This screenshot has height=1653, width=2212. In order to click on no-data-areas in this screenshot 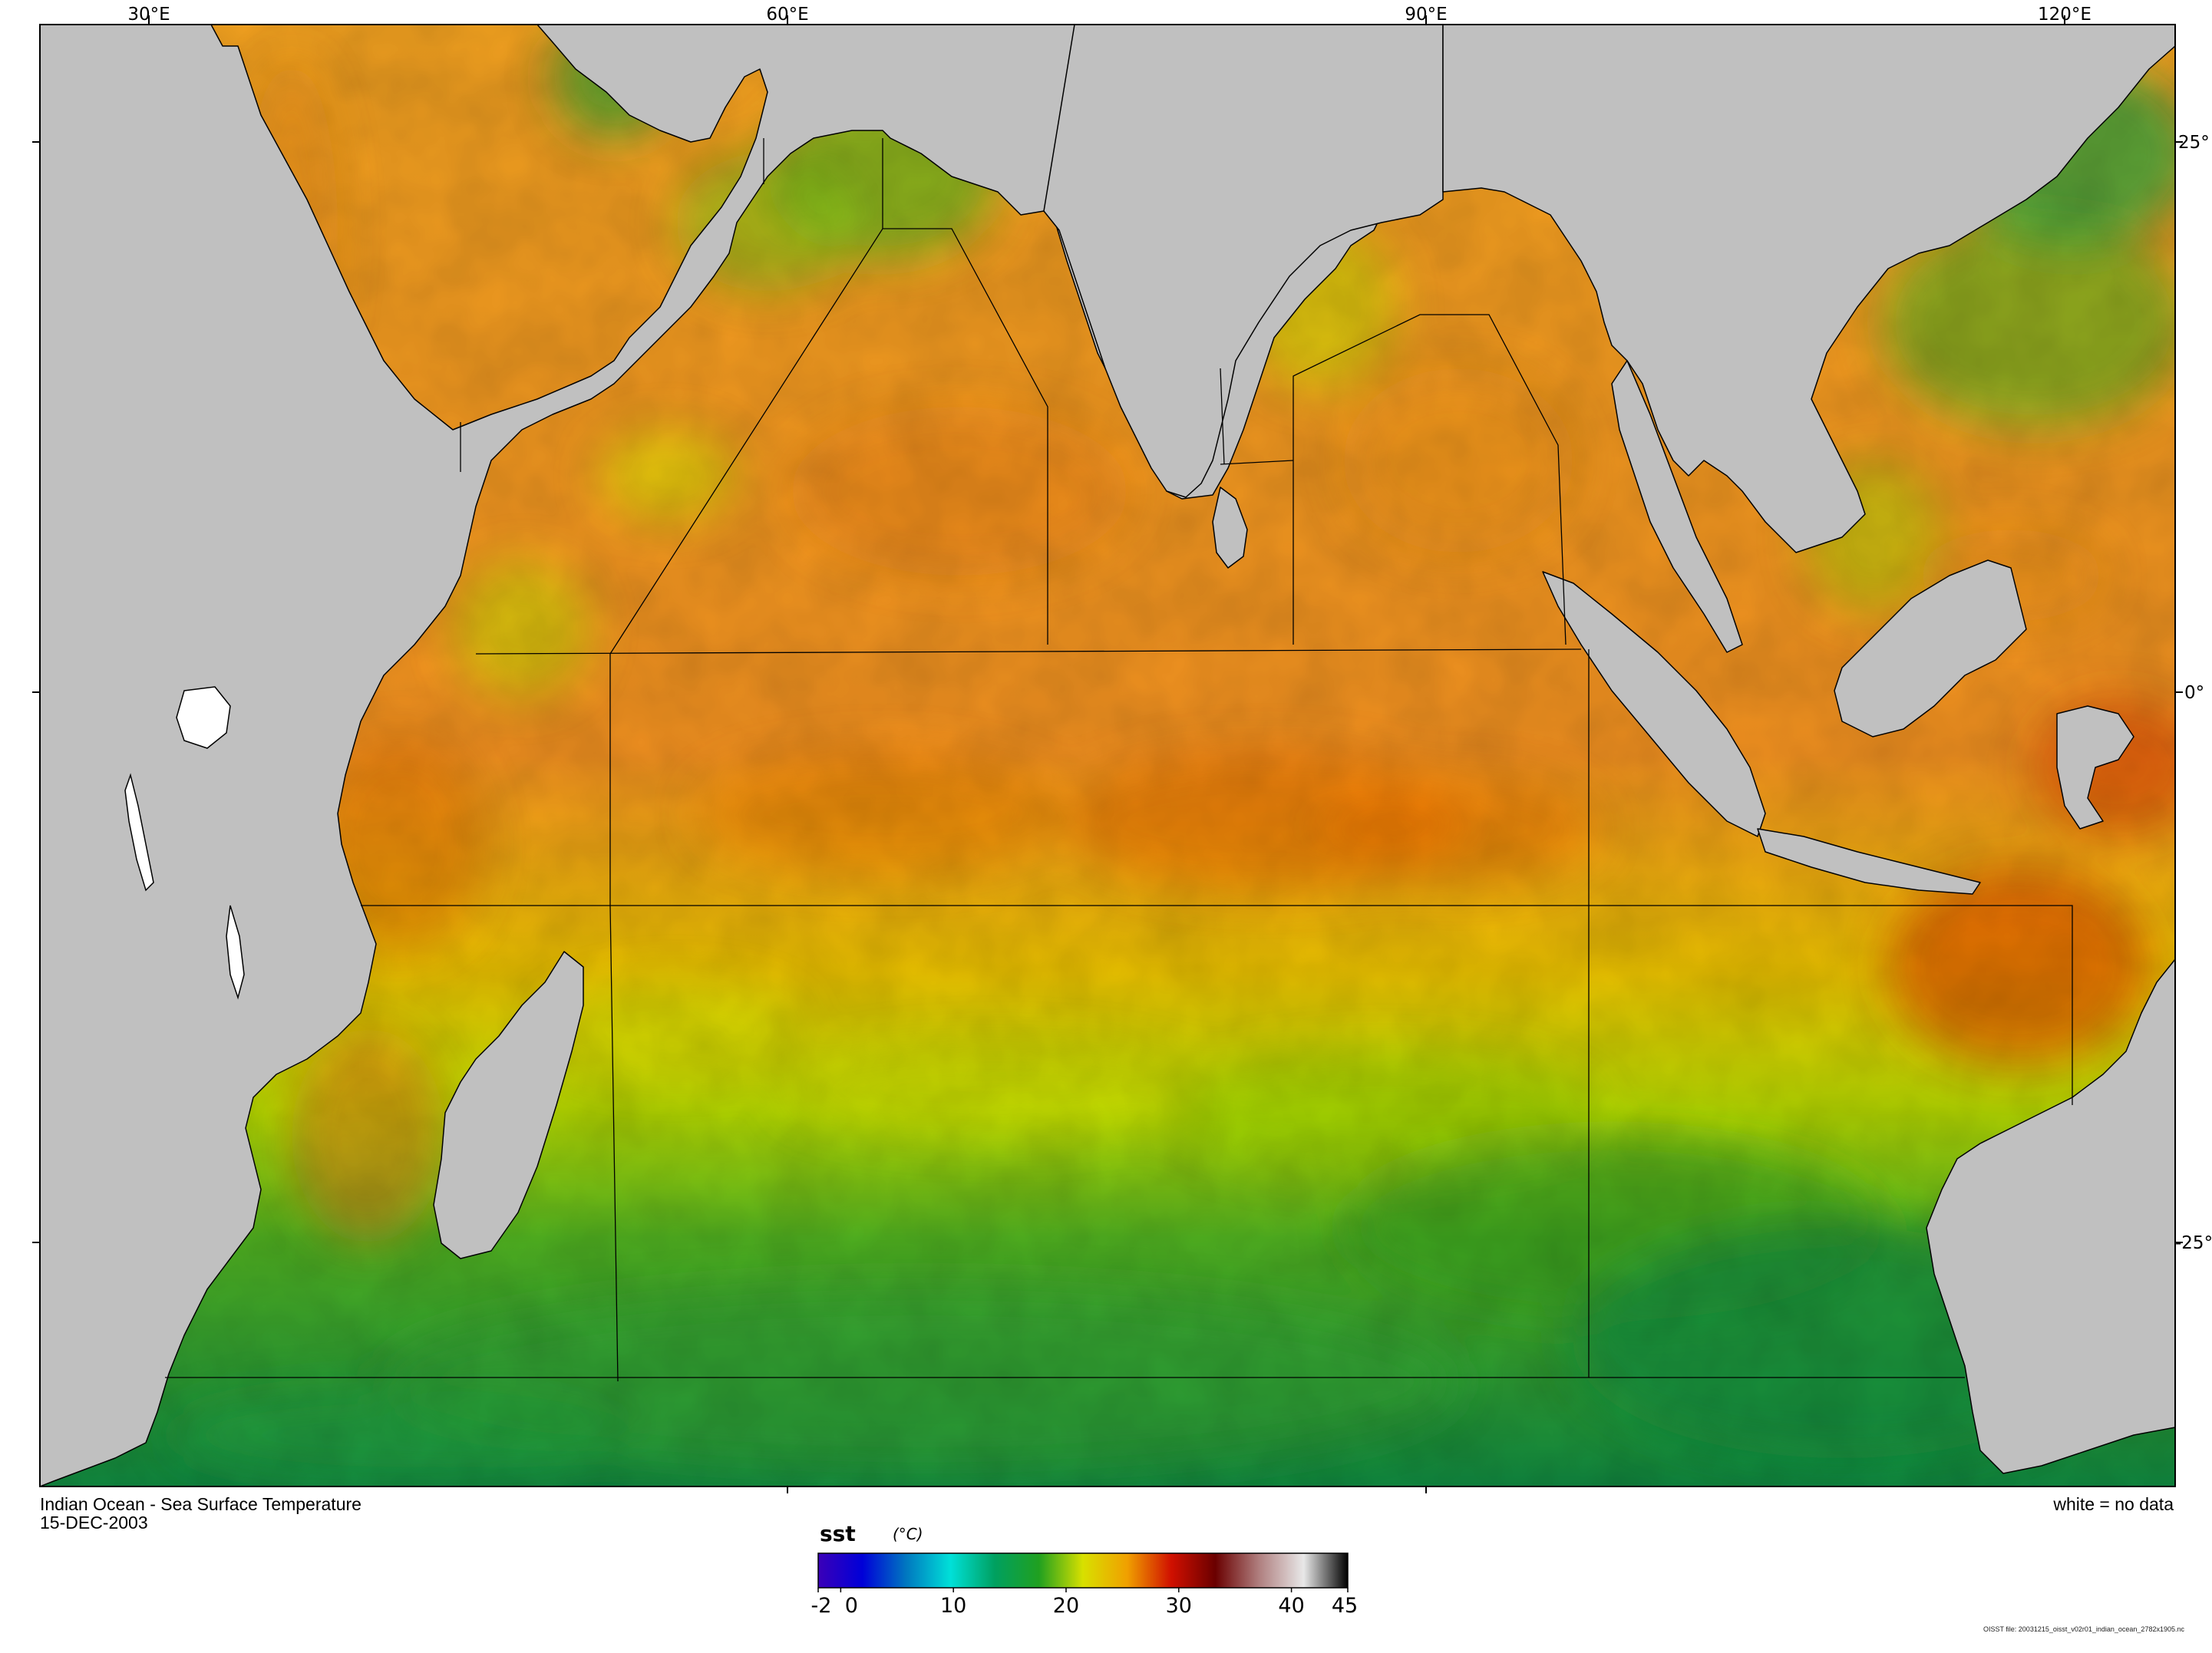, I will do `click(184, 843)`.